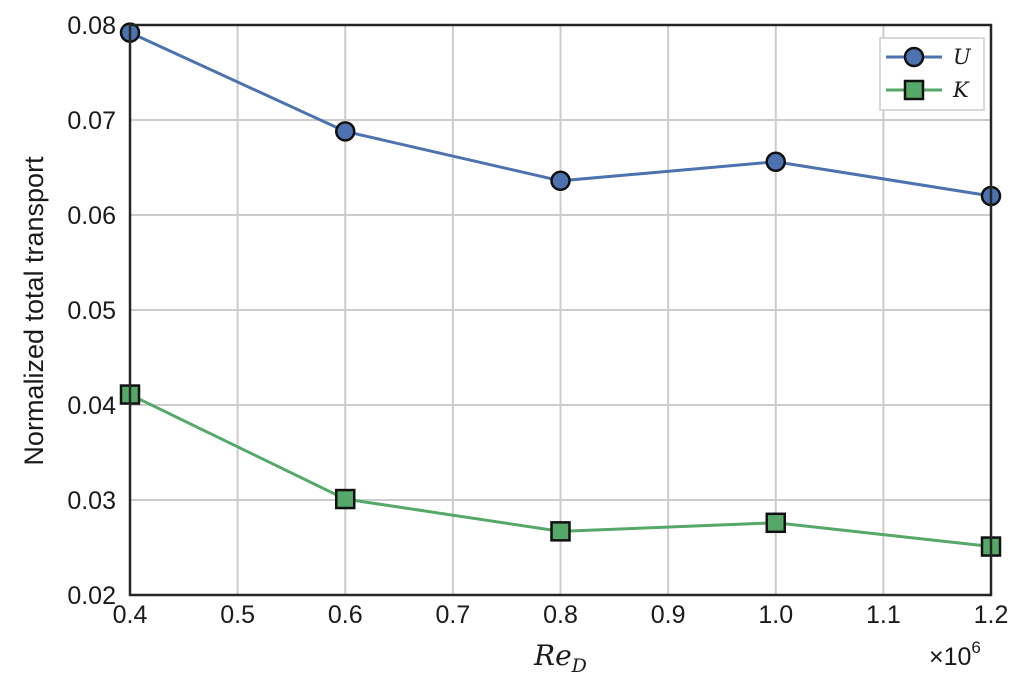  What do you see at coordinates (961, 90) in the screenshot?
I see `legend-label-k: K` at bounding box center [961, 90].